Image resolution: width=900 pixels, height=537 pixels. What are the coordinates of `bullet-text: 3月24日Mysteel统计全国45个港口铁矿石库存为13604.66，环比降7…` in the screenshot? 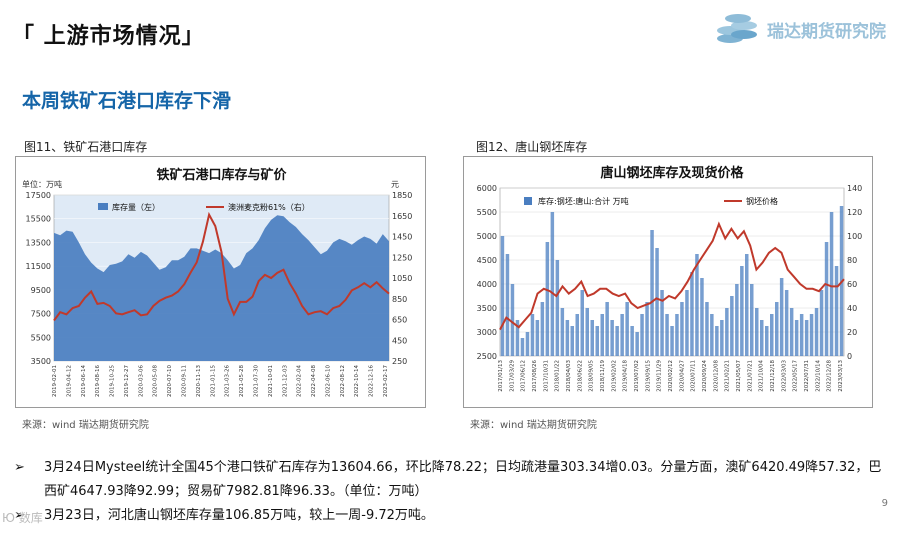 It's located at (463, 479).